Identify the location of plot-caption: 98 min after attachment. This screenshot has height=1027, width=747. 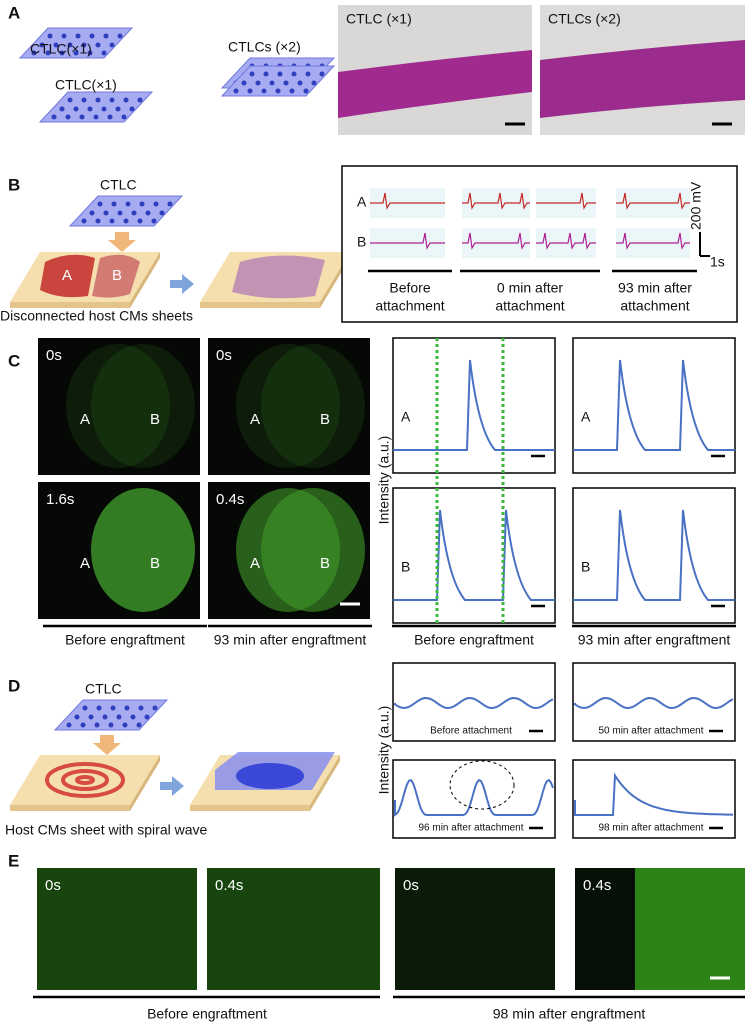
(650, 828).